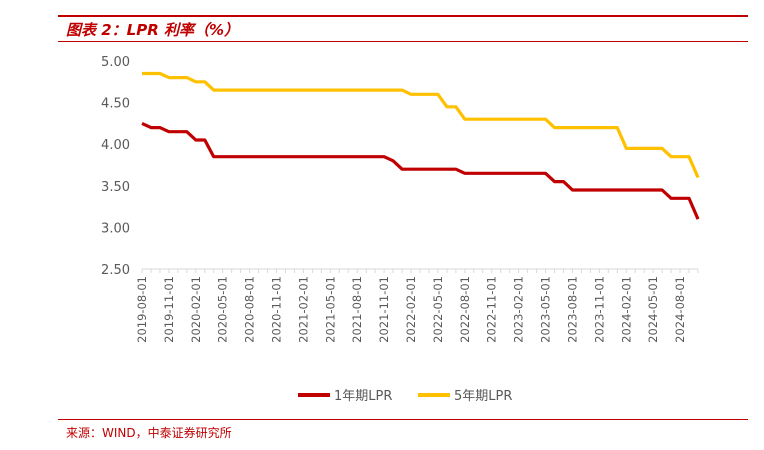 This screenshot has width=764, height=450. I want to click on x-tick-label: 2023-08-01, so click(572, 309).